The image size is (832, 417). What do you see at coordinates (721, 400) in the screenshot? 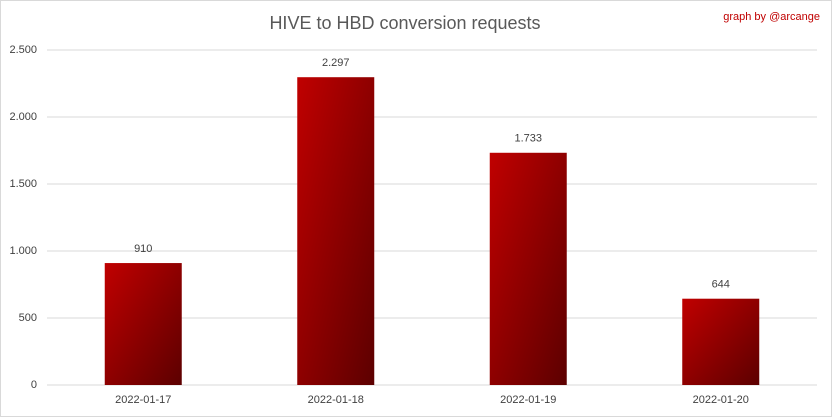
I see `x-tick-label: 2022-01-20` at bounding box center [721, 400].